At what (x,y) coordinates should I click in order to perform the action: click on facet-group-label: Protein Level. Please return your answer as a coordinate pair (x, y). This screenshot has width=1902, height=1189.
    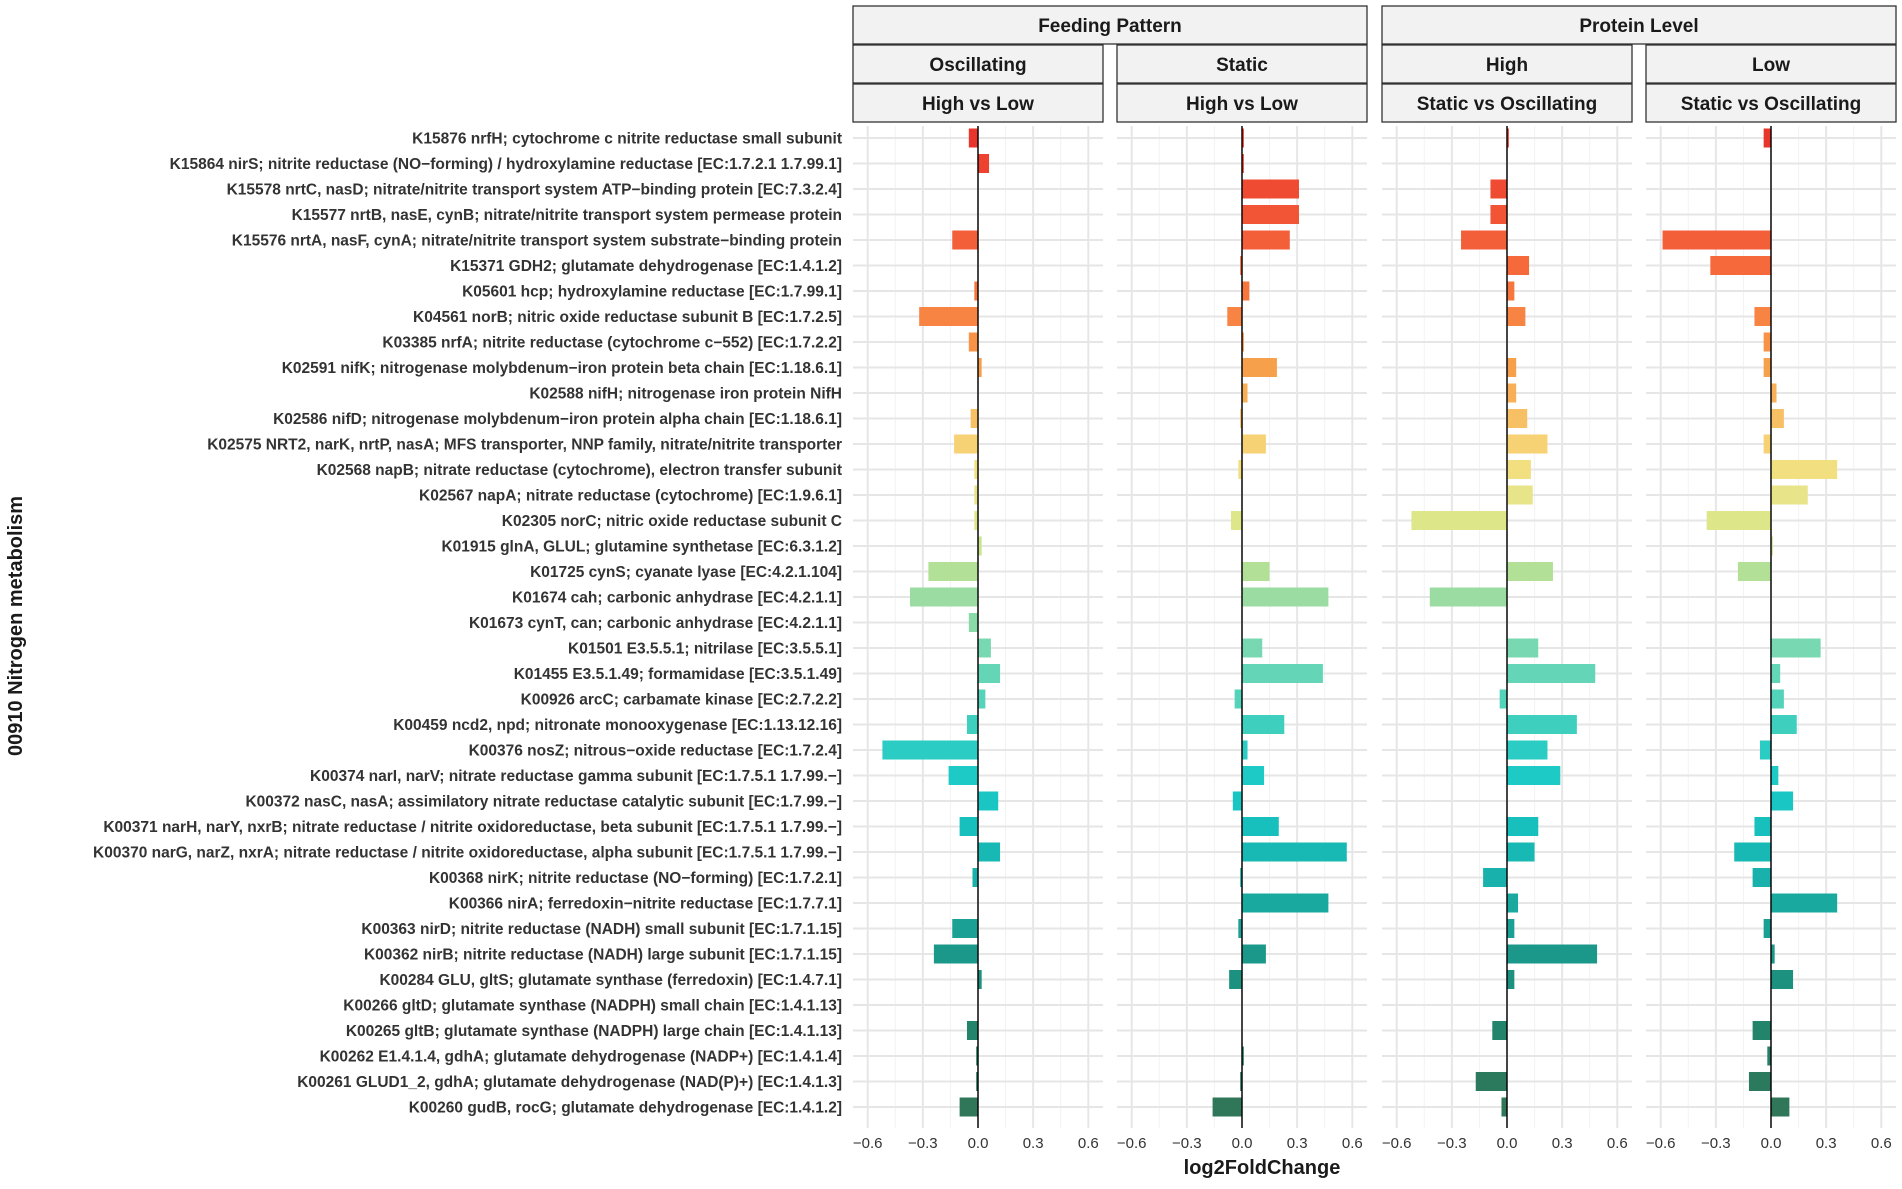
    Looking at the image, I should click on (1638, 26).